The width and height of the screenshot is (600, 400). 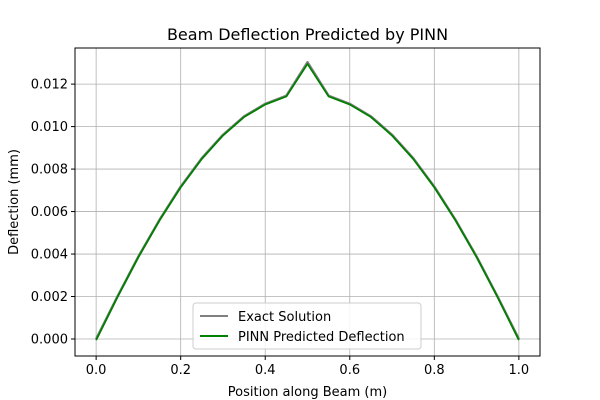 What do you see at coordinates (96, 370) in the screenshot?
I see `x-tick-label: 0.0` at bounding box center [96, 370].